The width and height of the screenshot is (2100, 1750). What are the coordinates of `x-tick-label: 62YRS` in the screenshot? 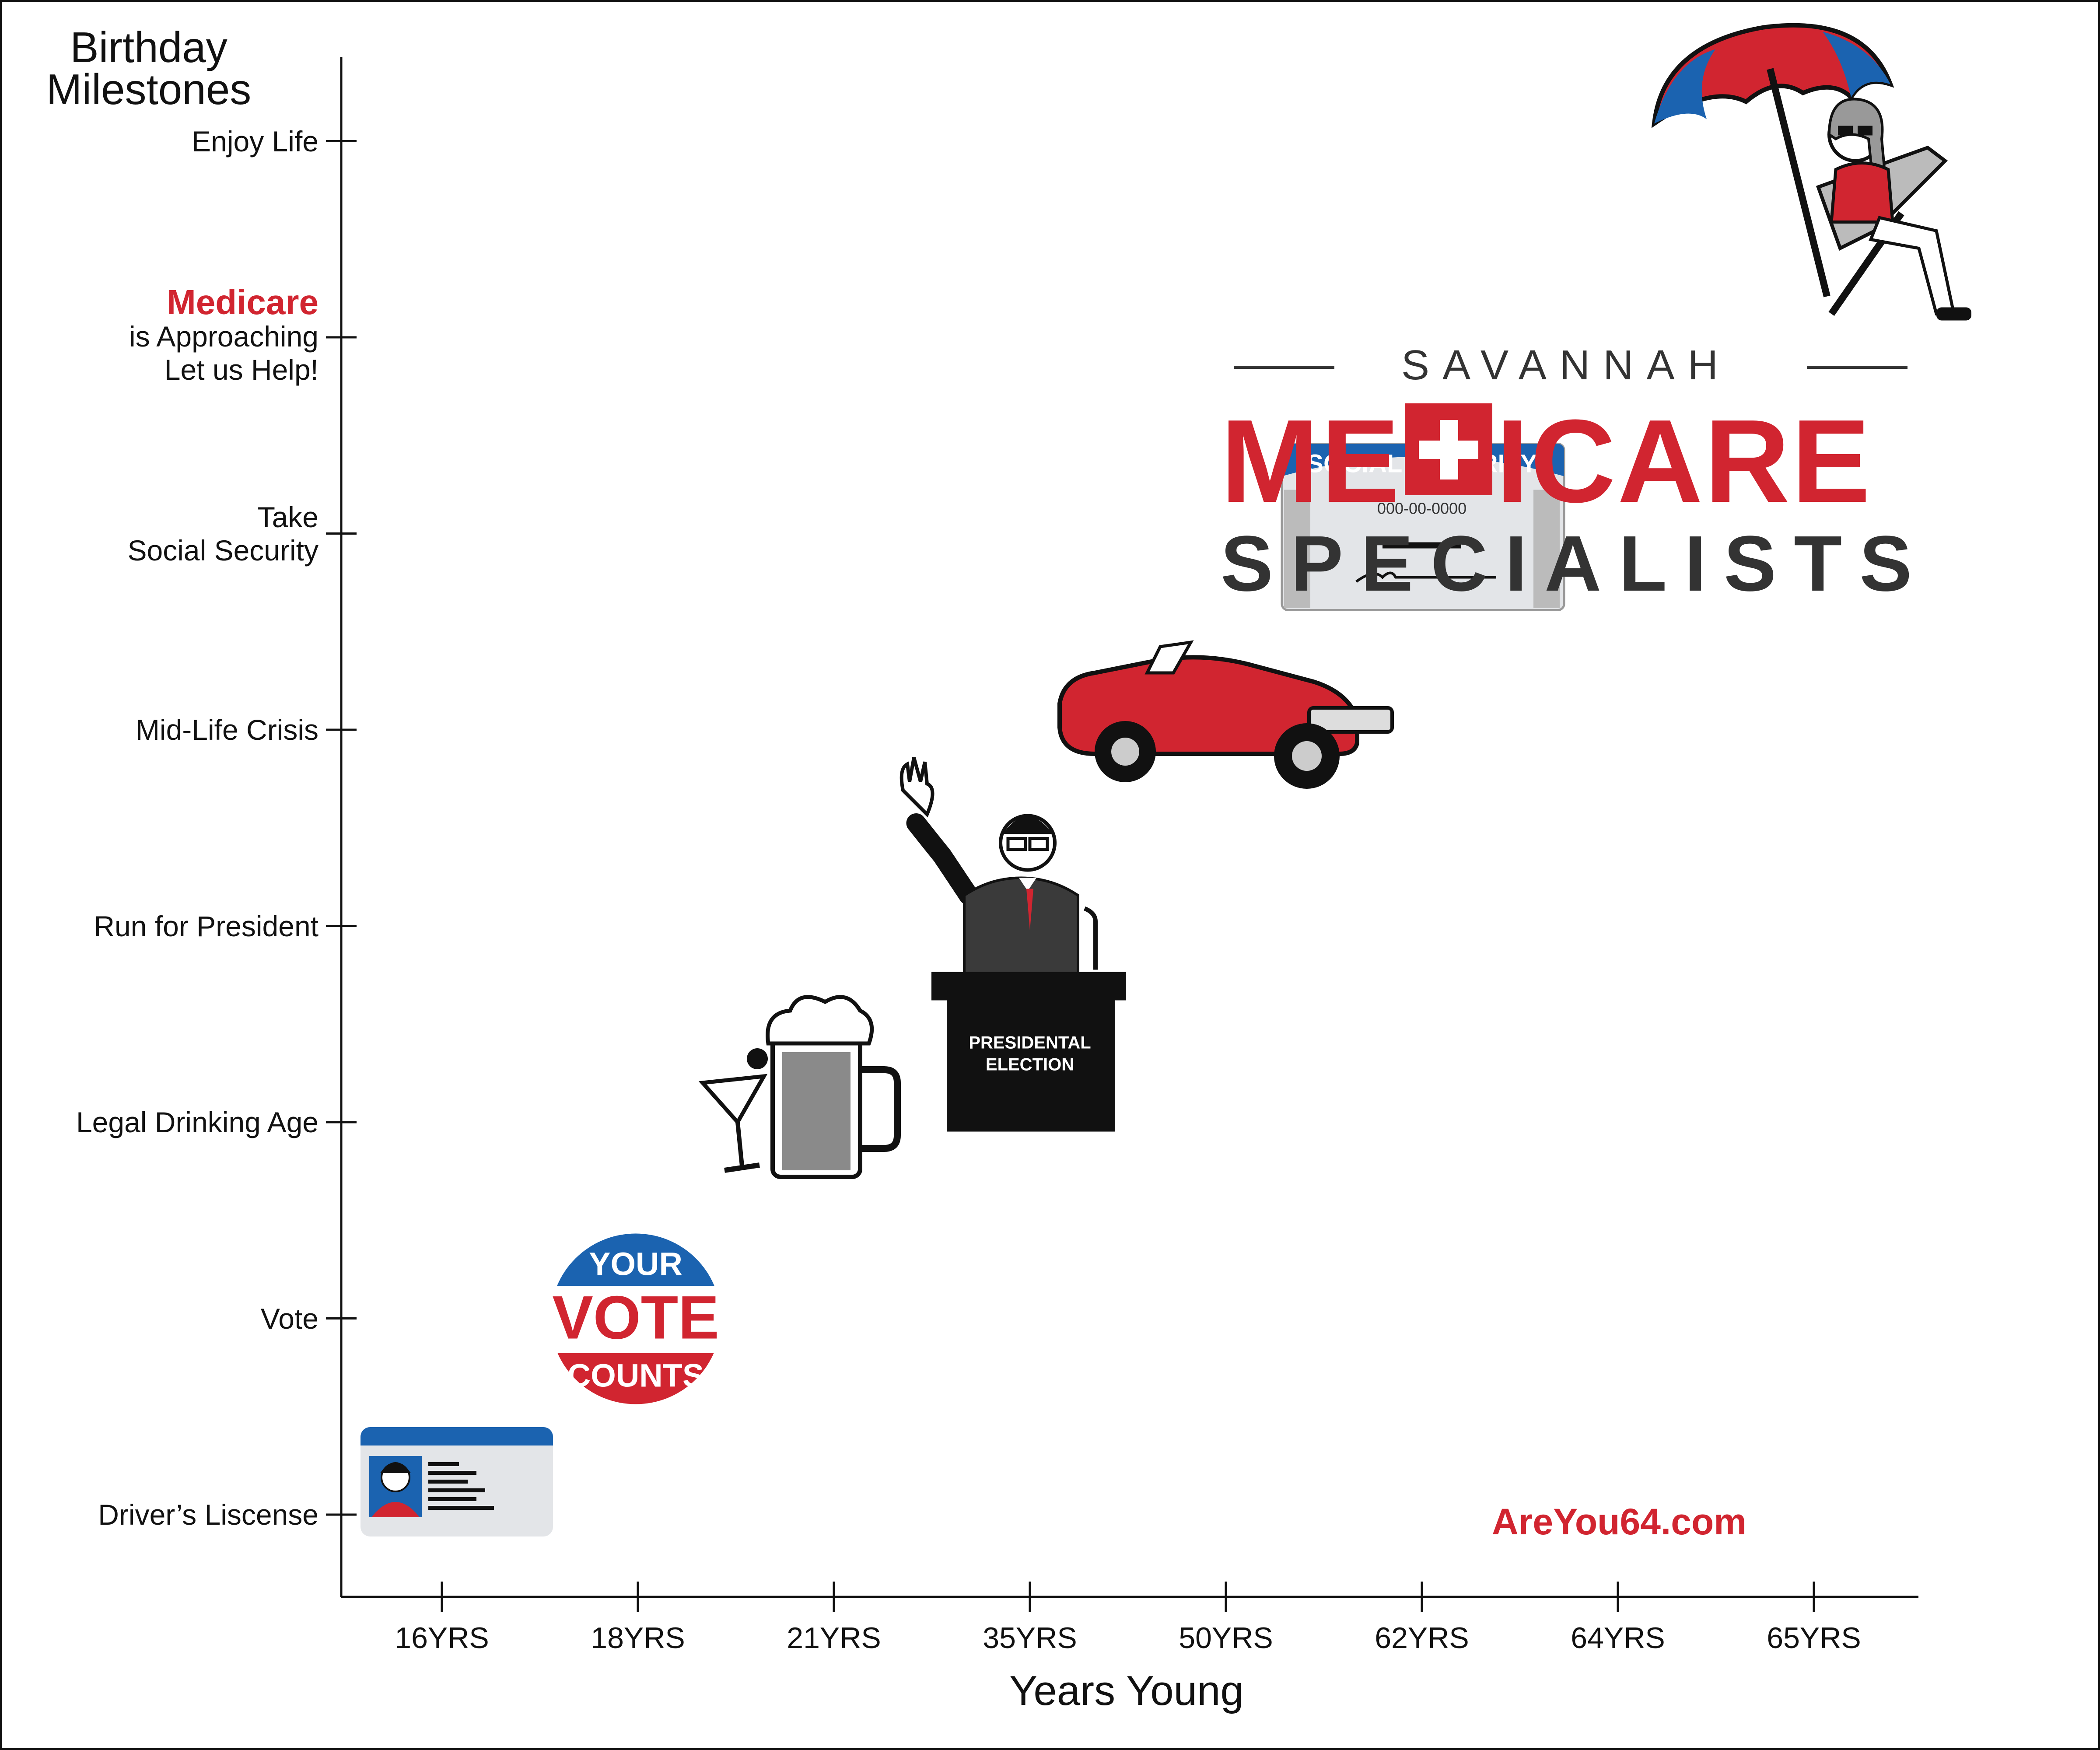 It's located at (1422, 1638).